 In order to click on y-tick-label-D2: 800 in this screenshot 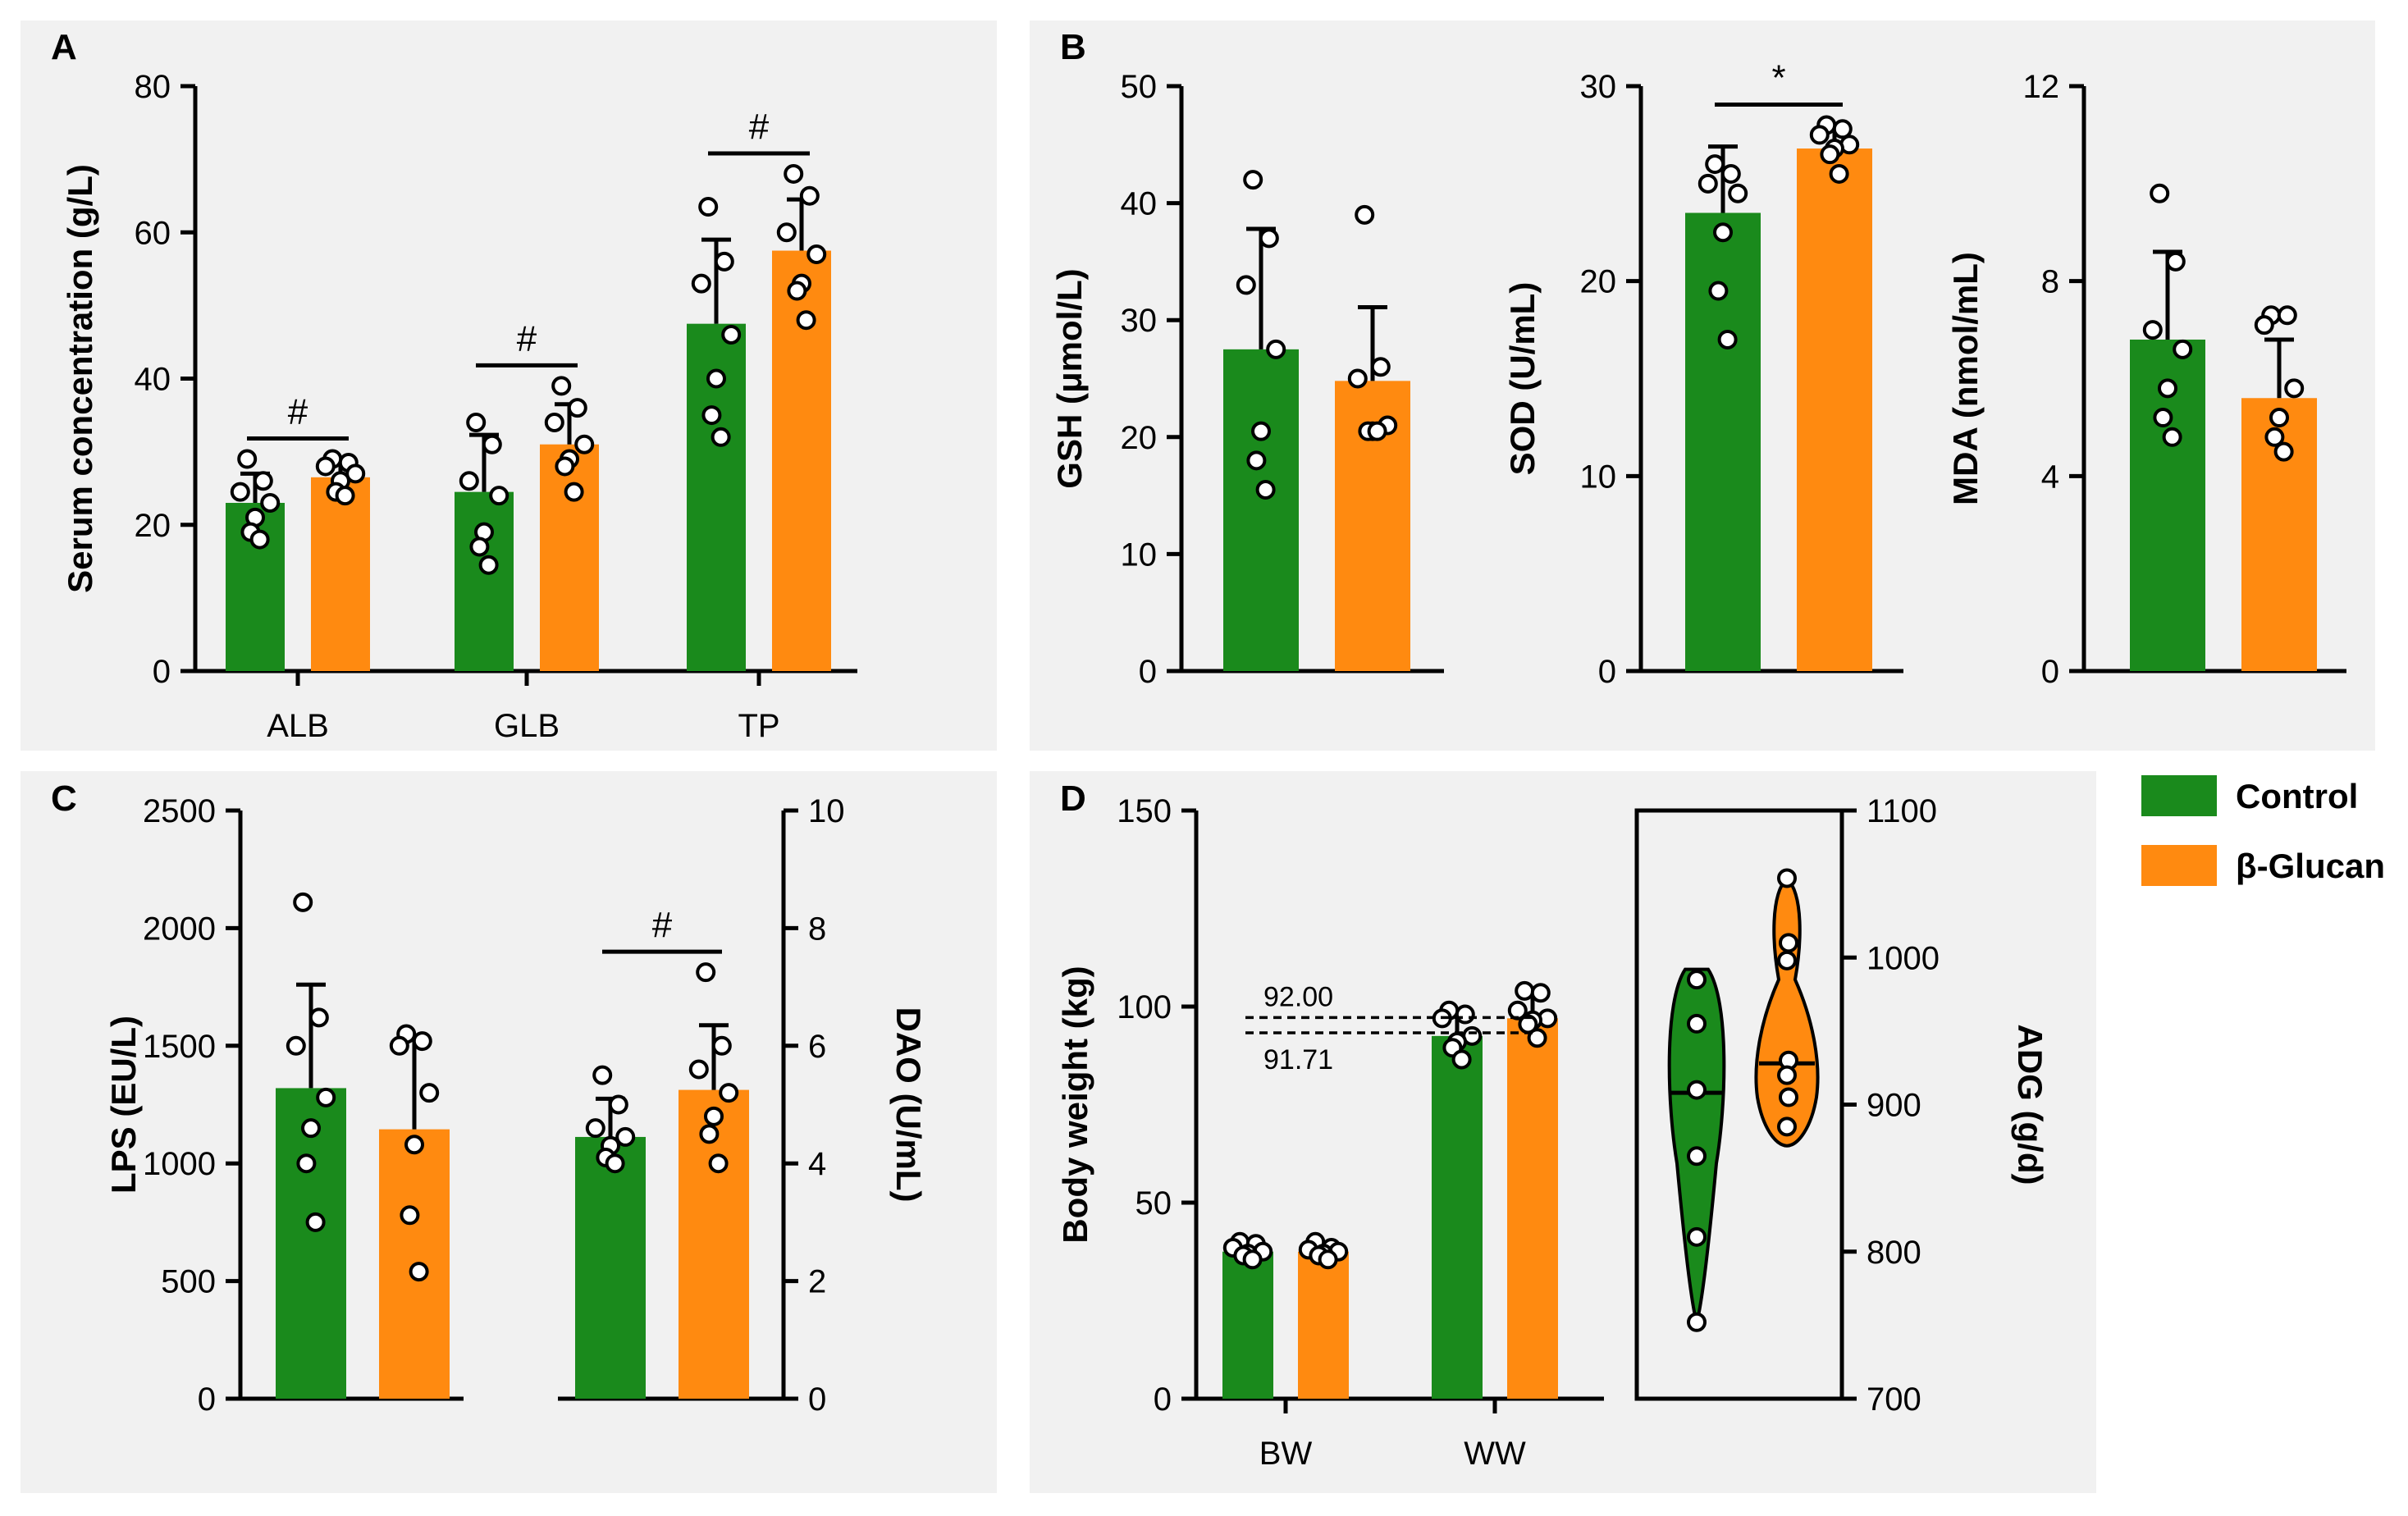, I will do `click(1894, 1253)`.